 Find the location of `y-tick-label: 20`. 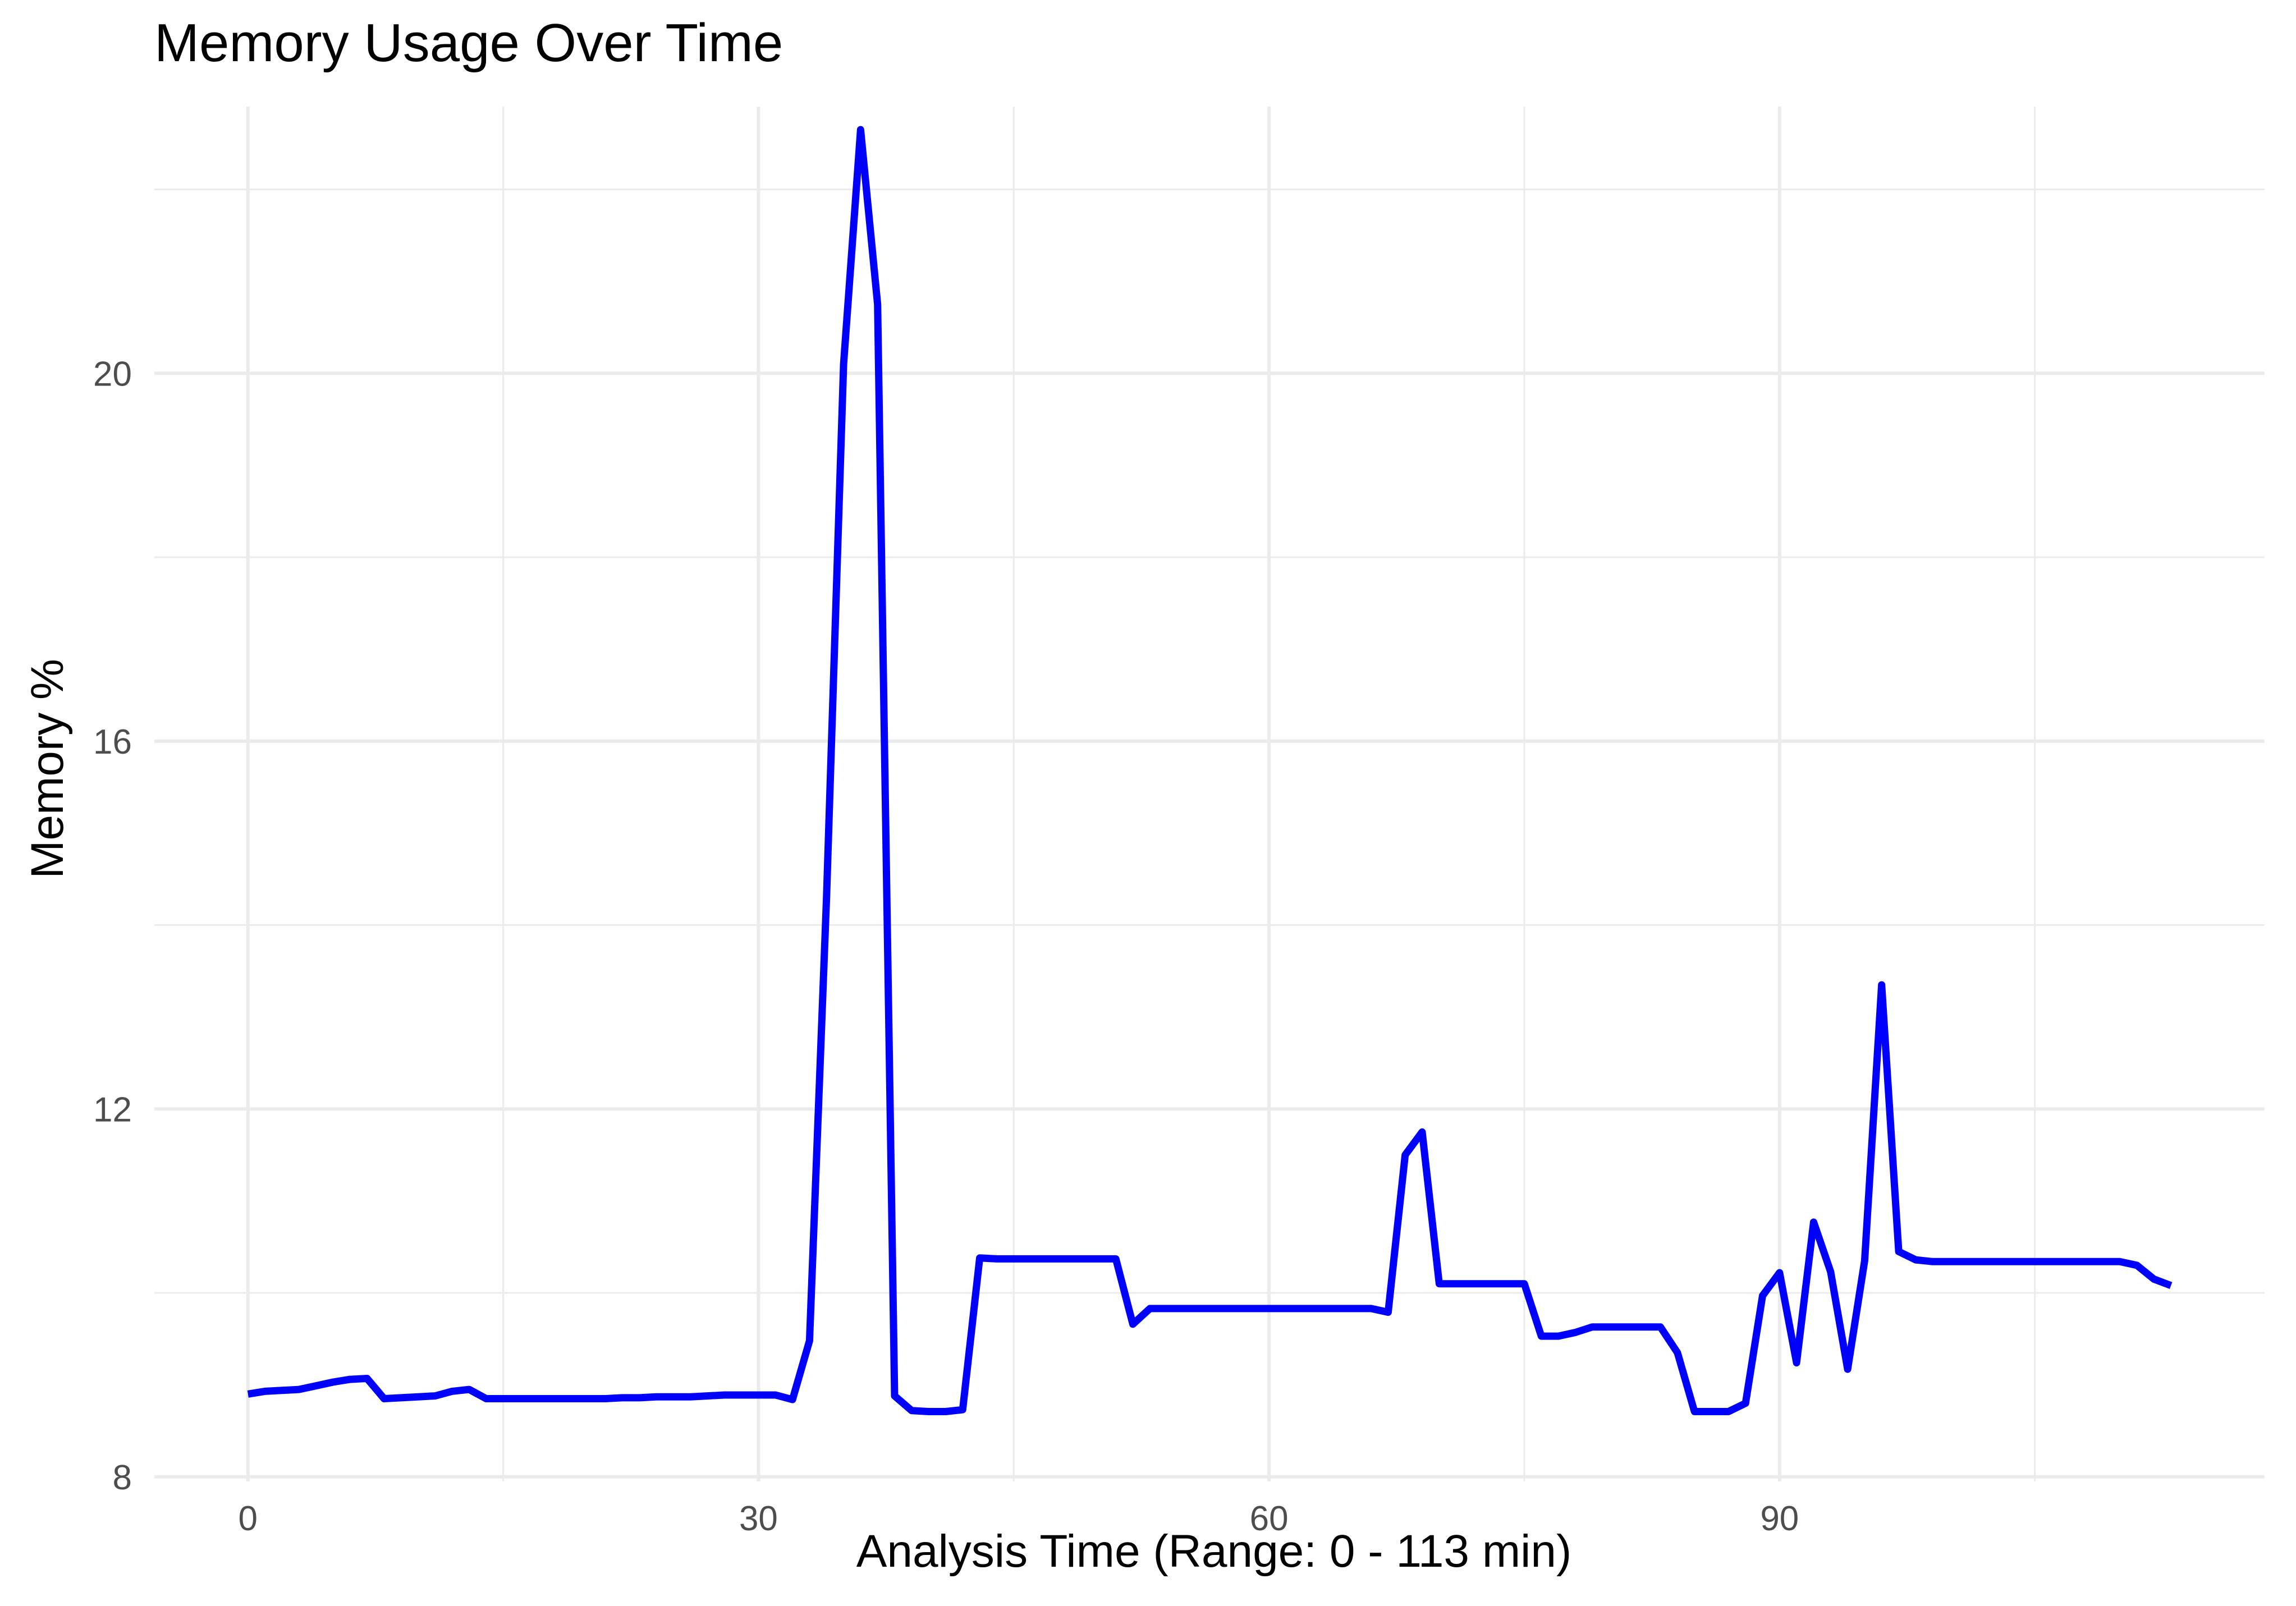

y-tick-label: 20 is located at coordinates (113, 374).